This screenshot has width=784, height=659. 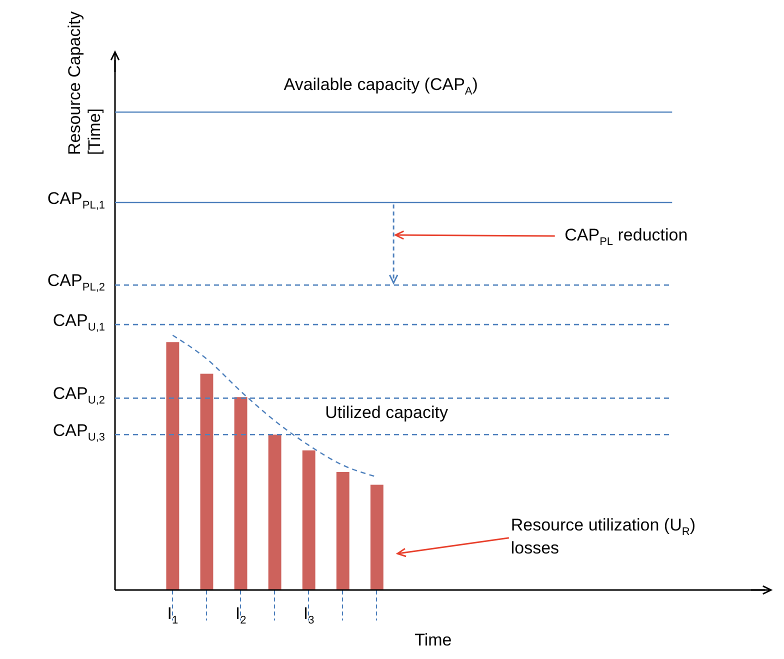 What do you see at coordinates (381, 86) in the screenshot?
I see `text: Available capacity (CAP$_{A}$)` at bounding box center [381, 86].